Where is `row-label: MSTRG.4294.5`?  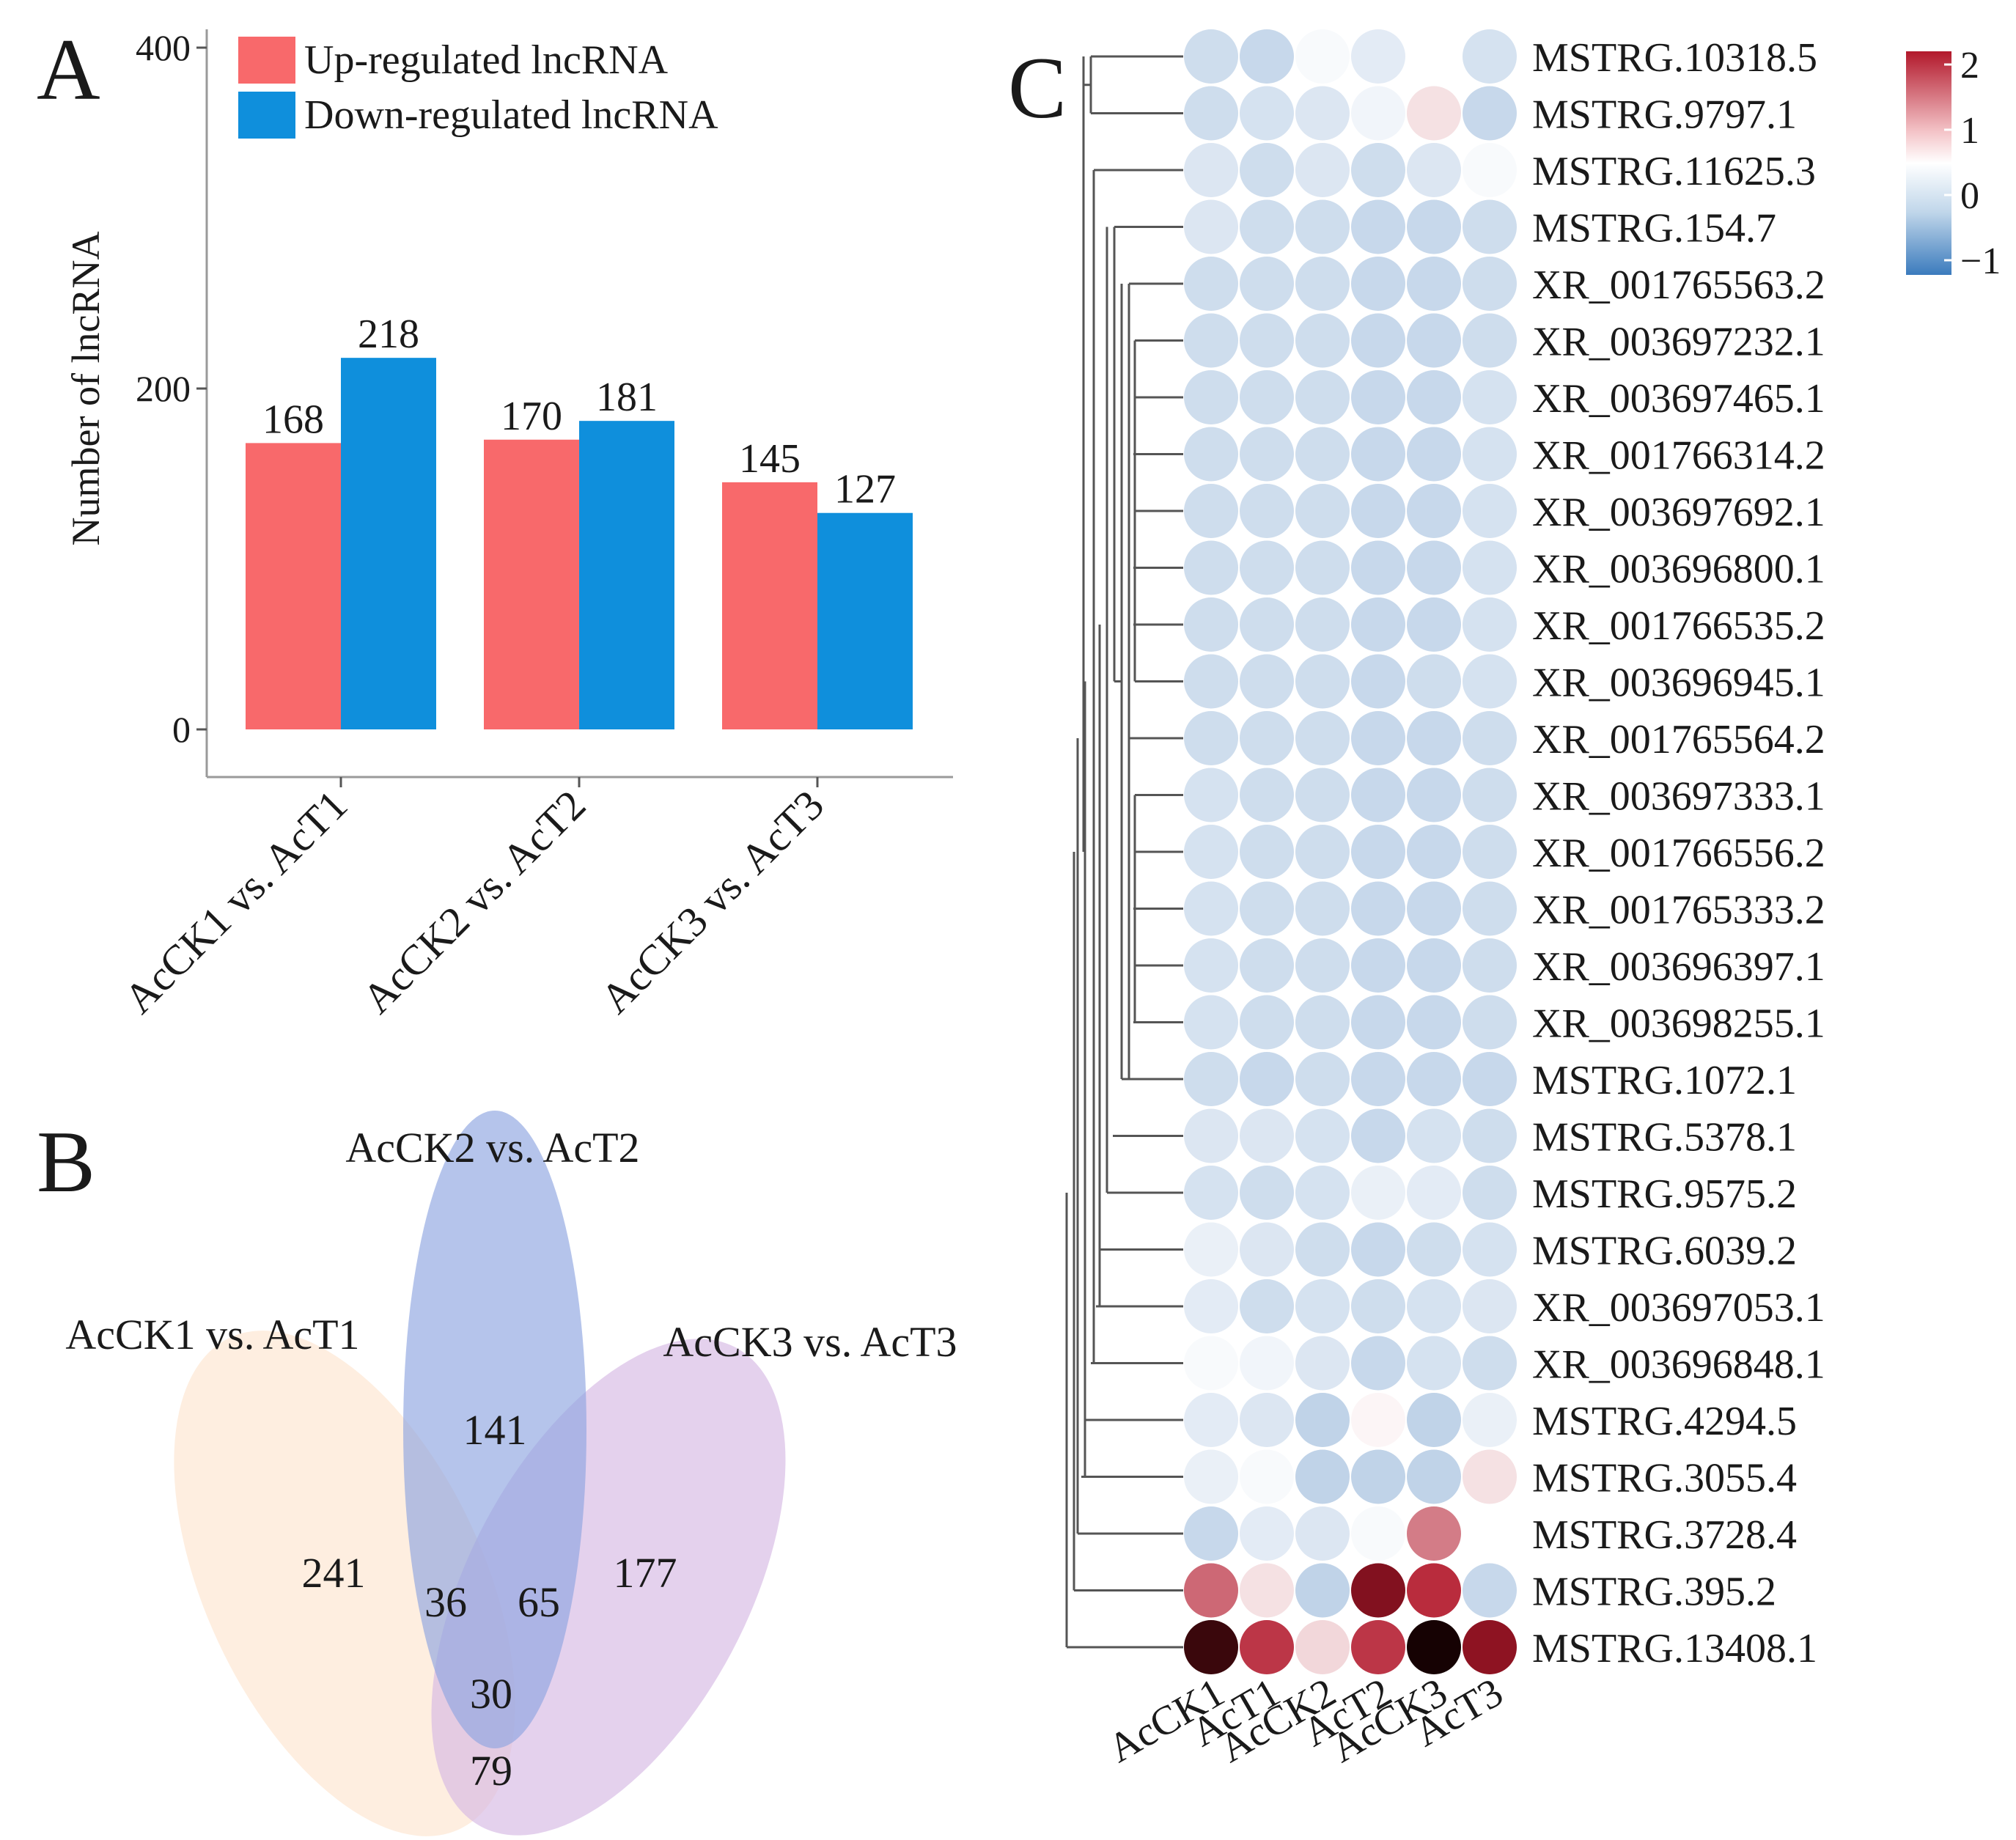 row-label: MSTRG.4294.5 is located at coordinates (1665, 1421).